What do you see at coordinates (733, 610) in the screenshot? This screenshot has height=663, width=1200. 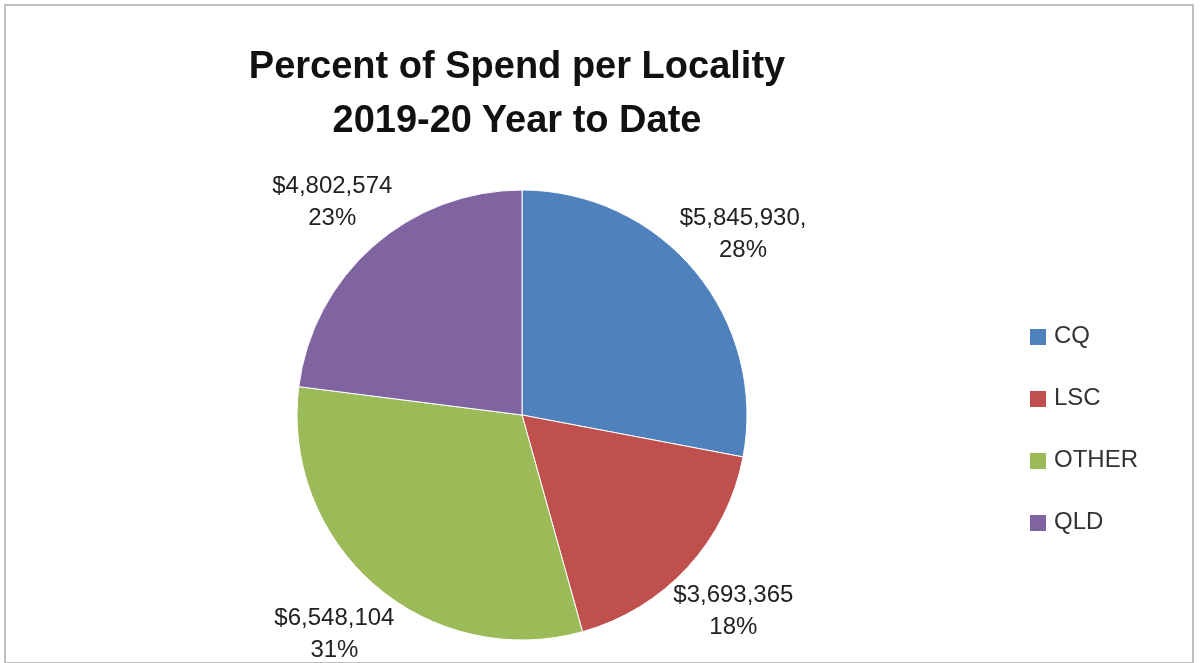 I see `data-label: $3,693,365 18%` at bounding box center [733, 610].